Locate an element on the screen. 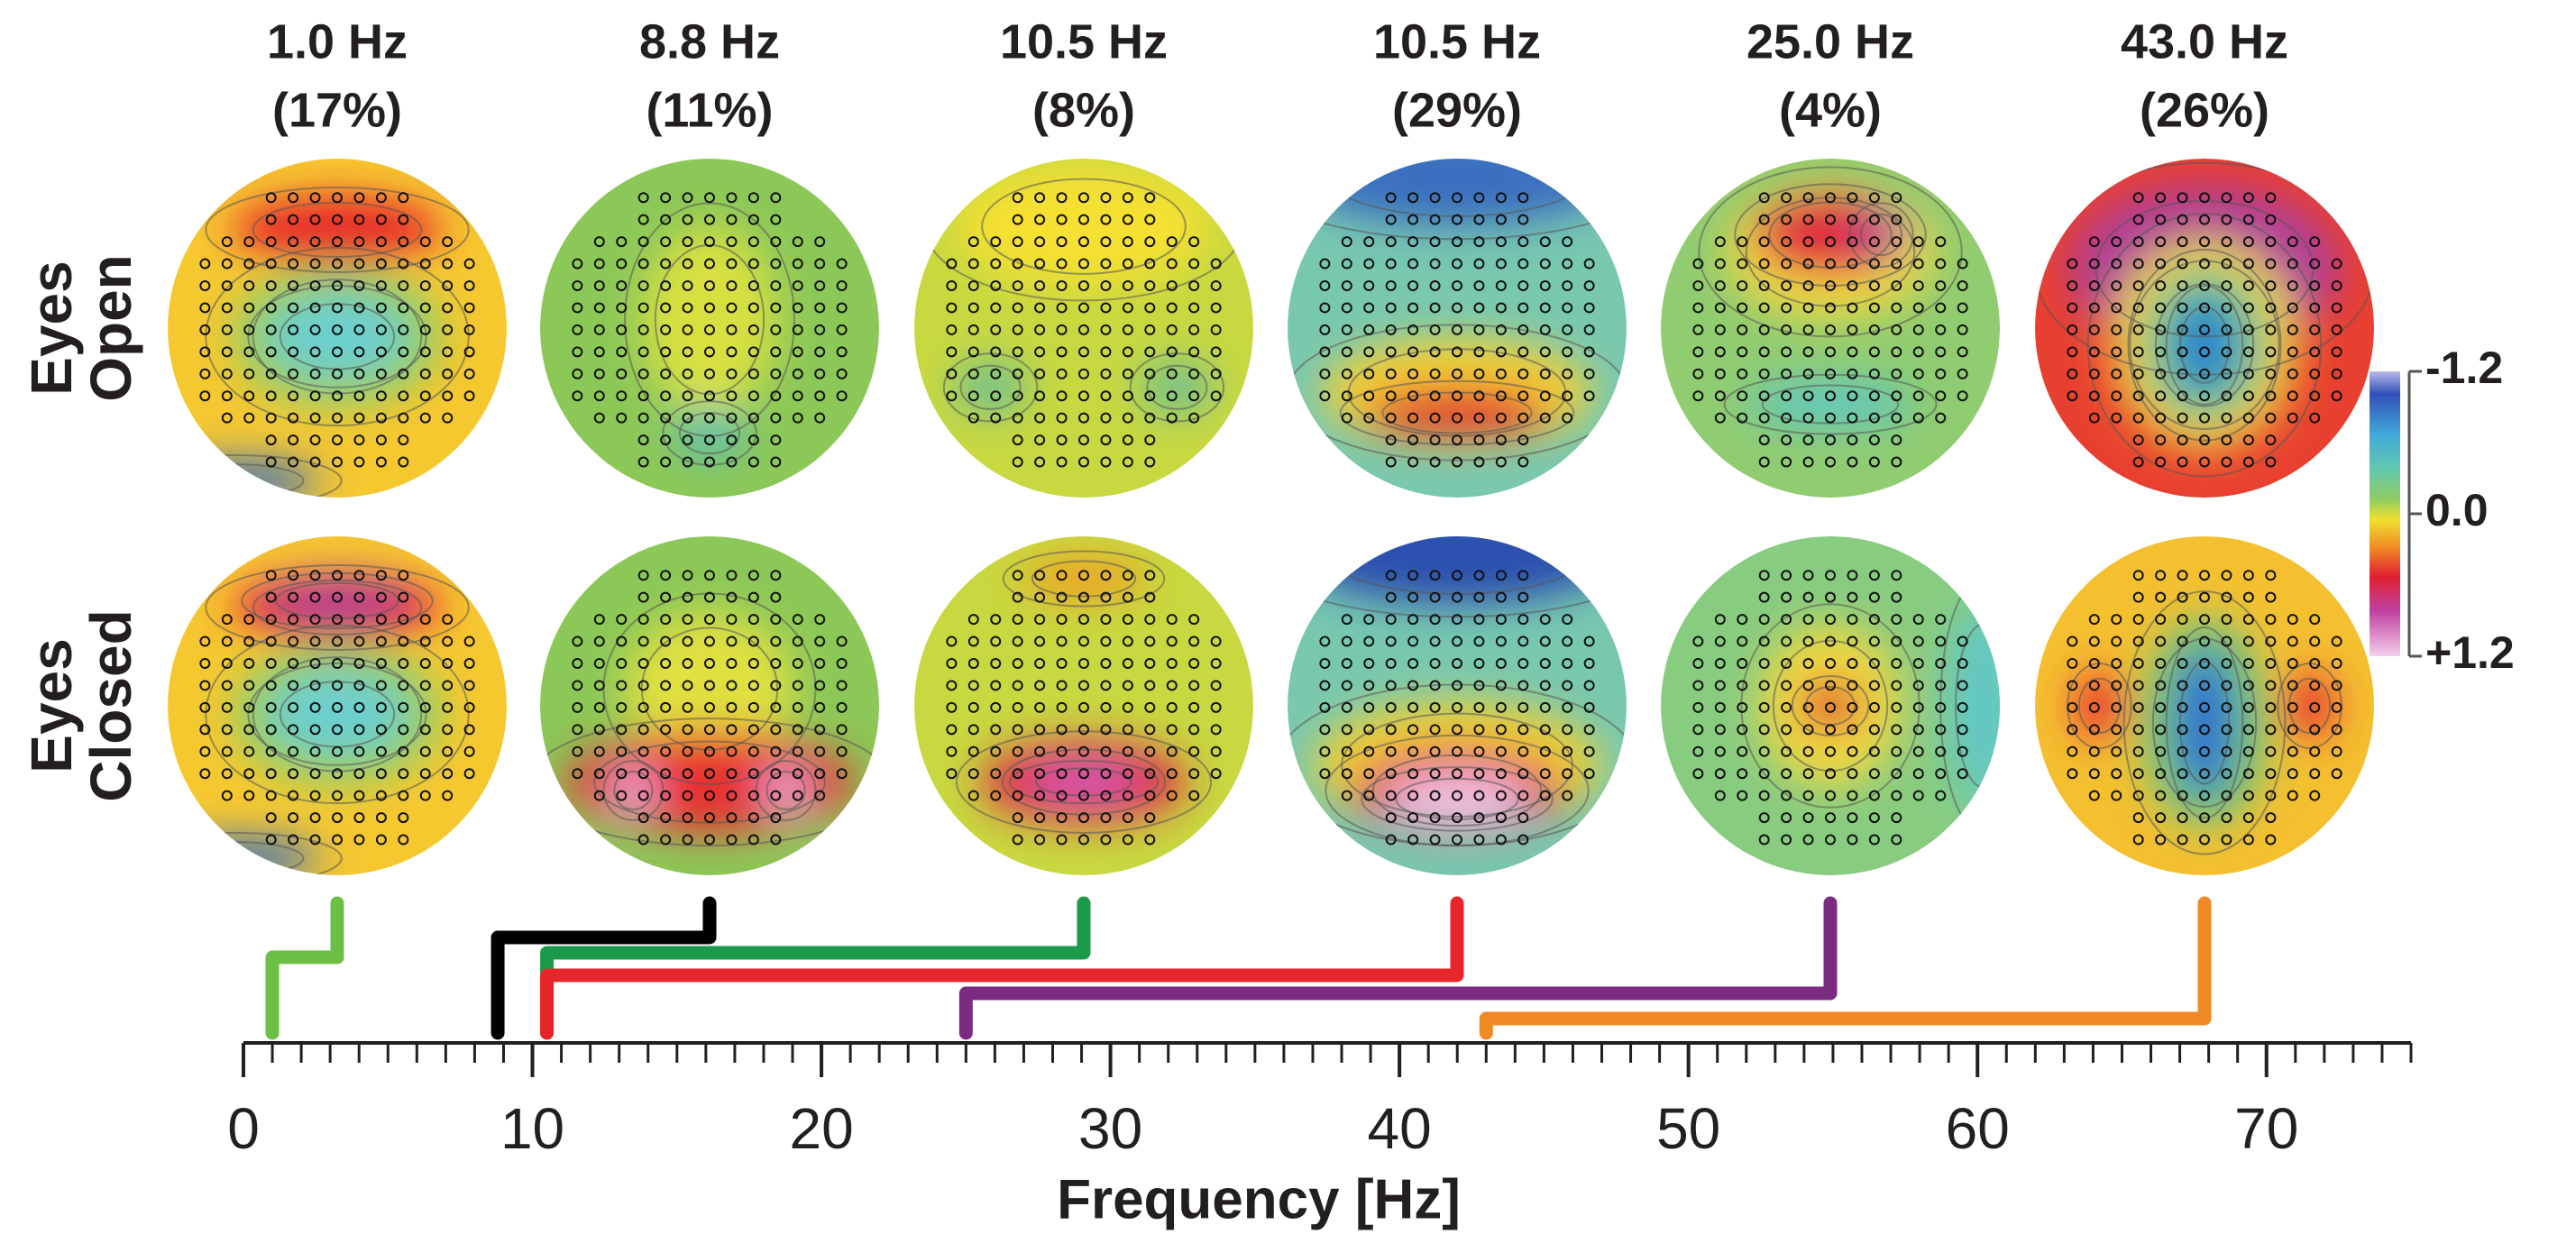 The image size is (2576, 1234). component-share: (8%) is located at coordinates (1083, 110).